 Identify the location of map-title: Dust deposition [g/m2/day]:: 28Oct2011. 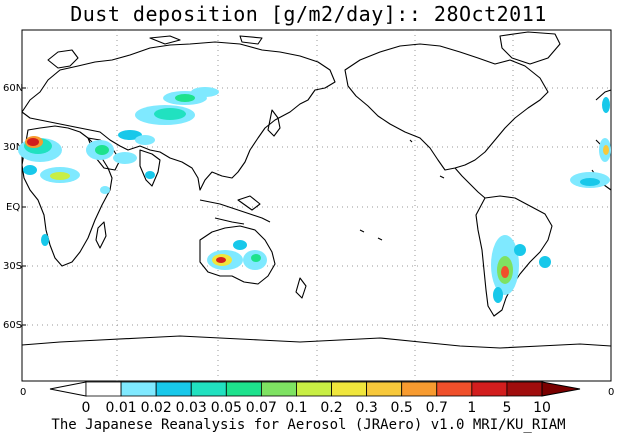
(308, 14).